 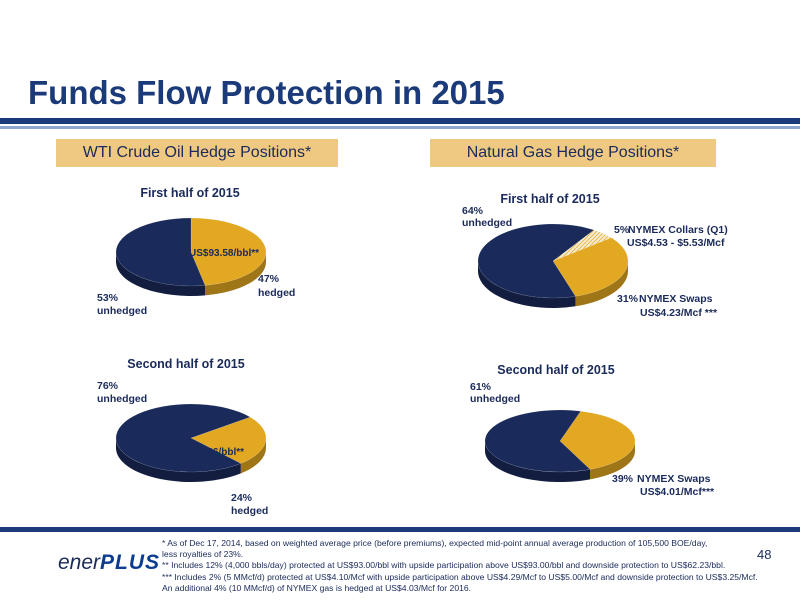 What do you see at coordinates (481, 387) in the screenshot?
I see `gas-h2-unhedged-pct: 61%` at bounding box center [481, 387].